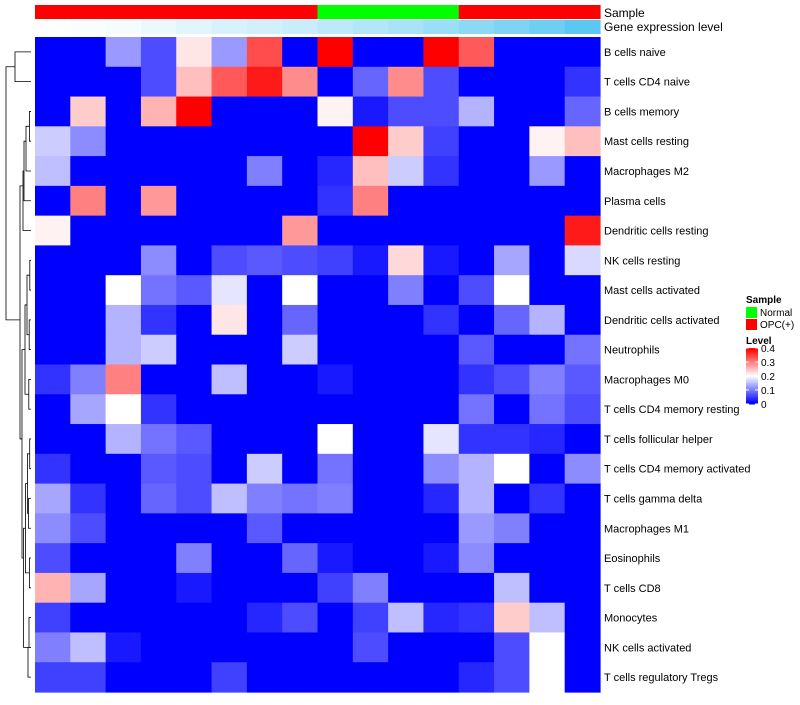  What do you see at coordinates (768, 391) in the screenshot?
I see `level-legend-tick-label: 0.1` at bounding box center [768, 391].